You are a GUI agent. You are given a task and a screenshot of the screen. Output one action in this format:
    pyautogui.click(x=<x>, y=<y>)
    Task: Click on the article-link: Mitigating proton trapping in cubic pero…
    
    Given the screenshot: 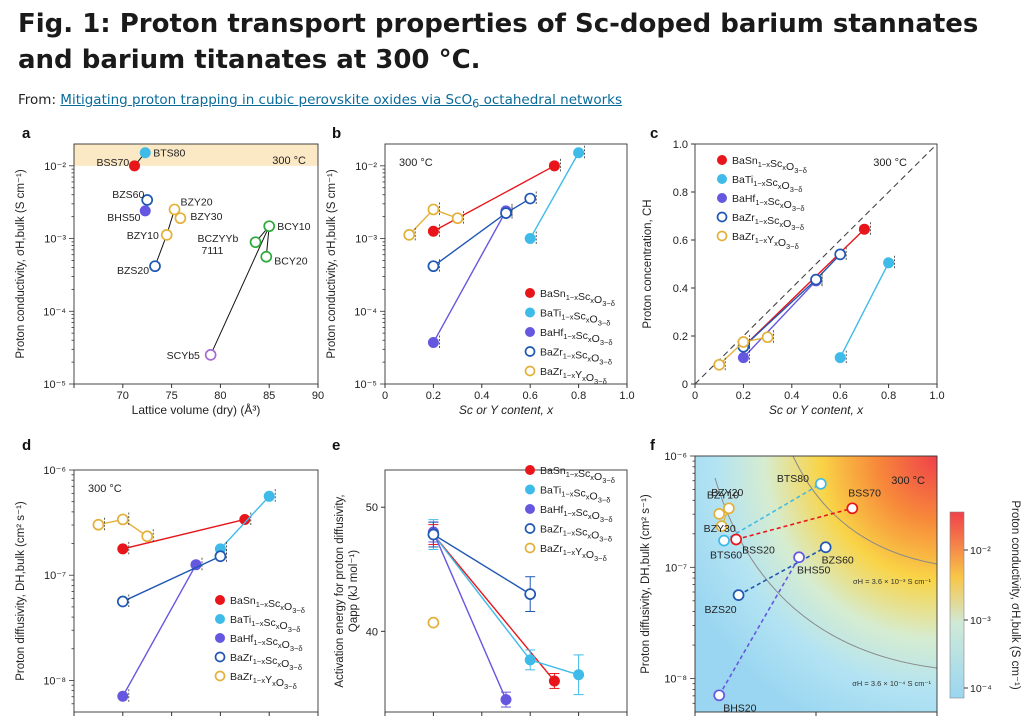 What is the action you would take?
    pyautogui.click(x=341, y=101)
    